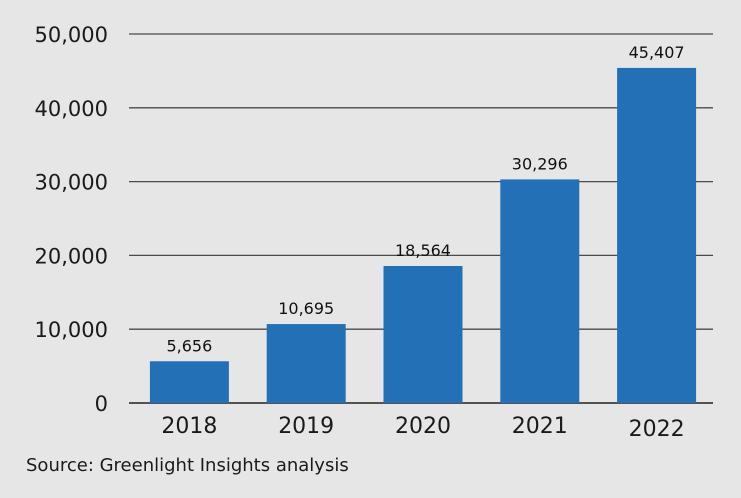 The image size is (741, 498). What do you see at coordinates (540, 291) in the screenshot?
I see `bar-2021` at bounding box center [540, 291].